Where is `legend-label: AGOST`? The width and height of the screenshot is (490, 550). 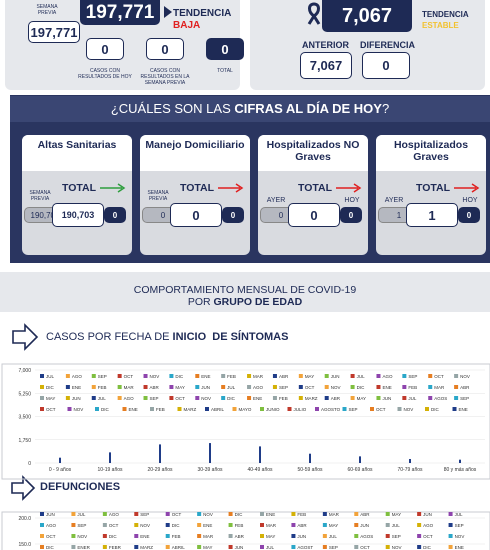
legend-label: AGOST is located at coordinates (305, 547).